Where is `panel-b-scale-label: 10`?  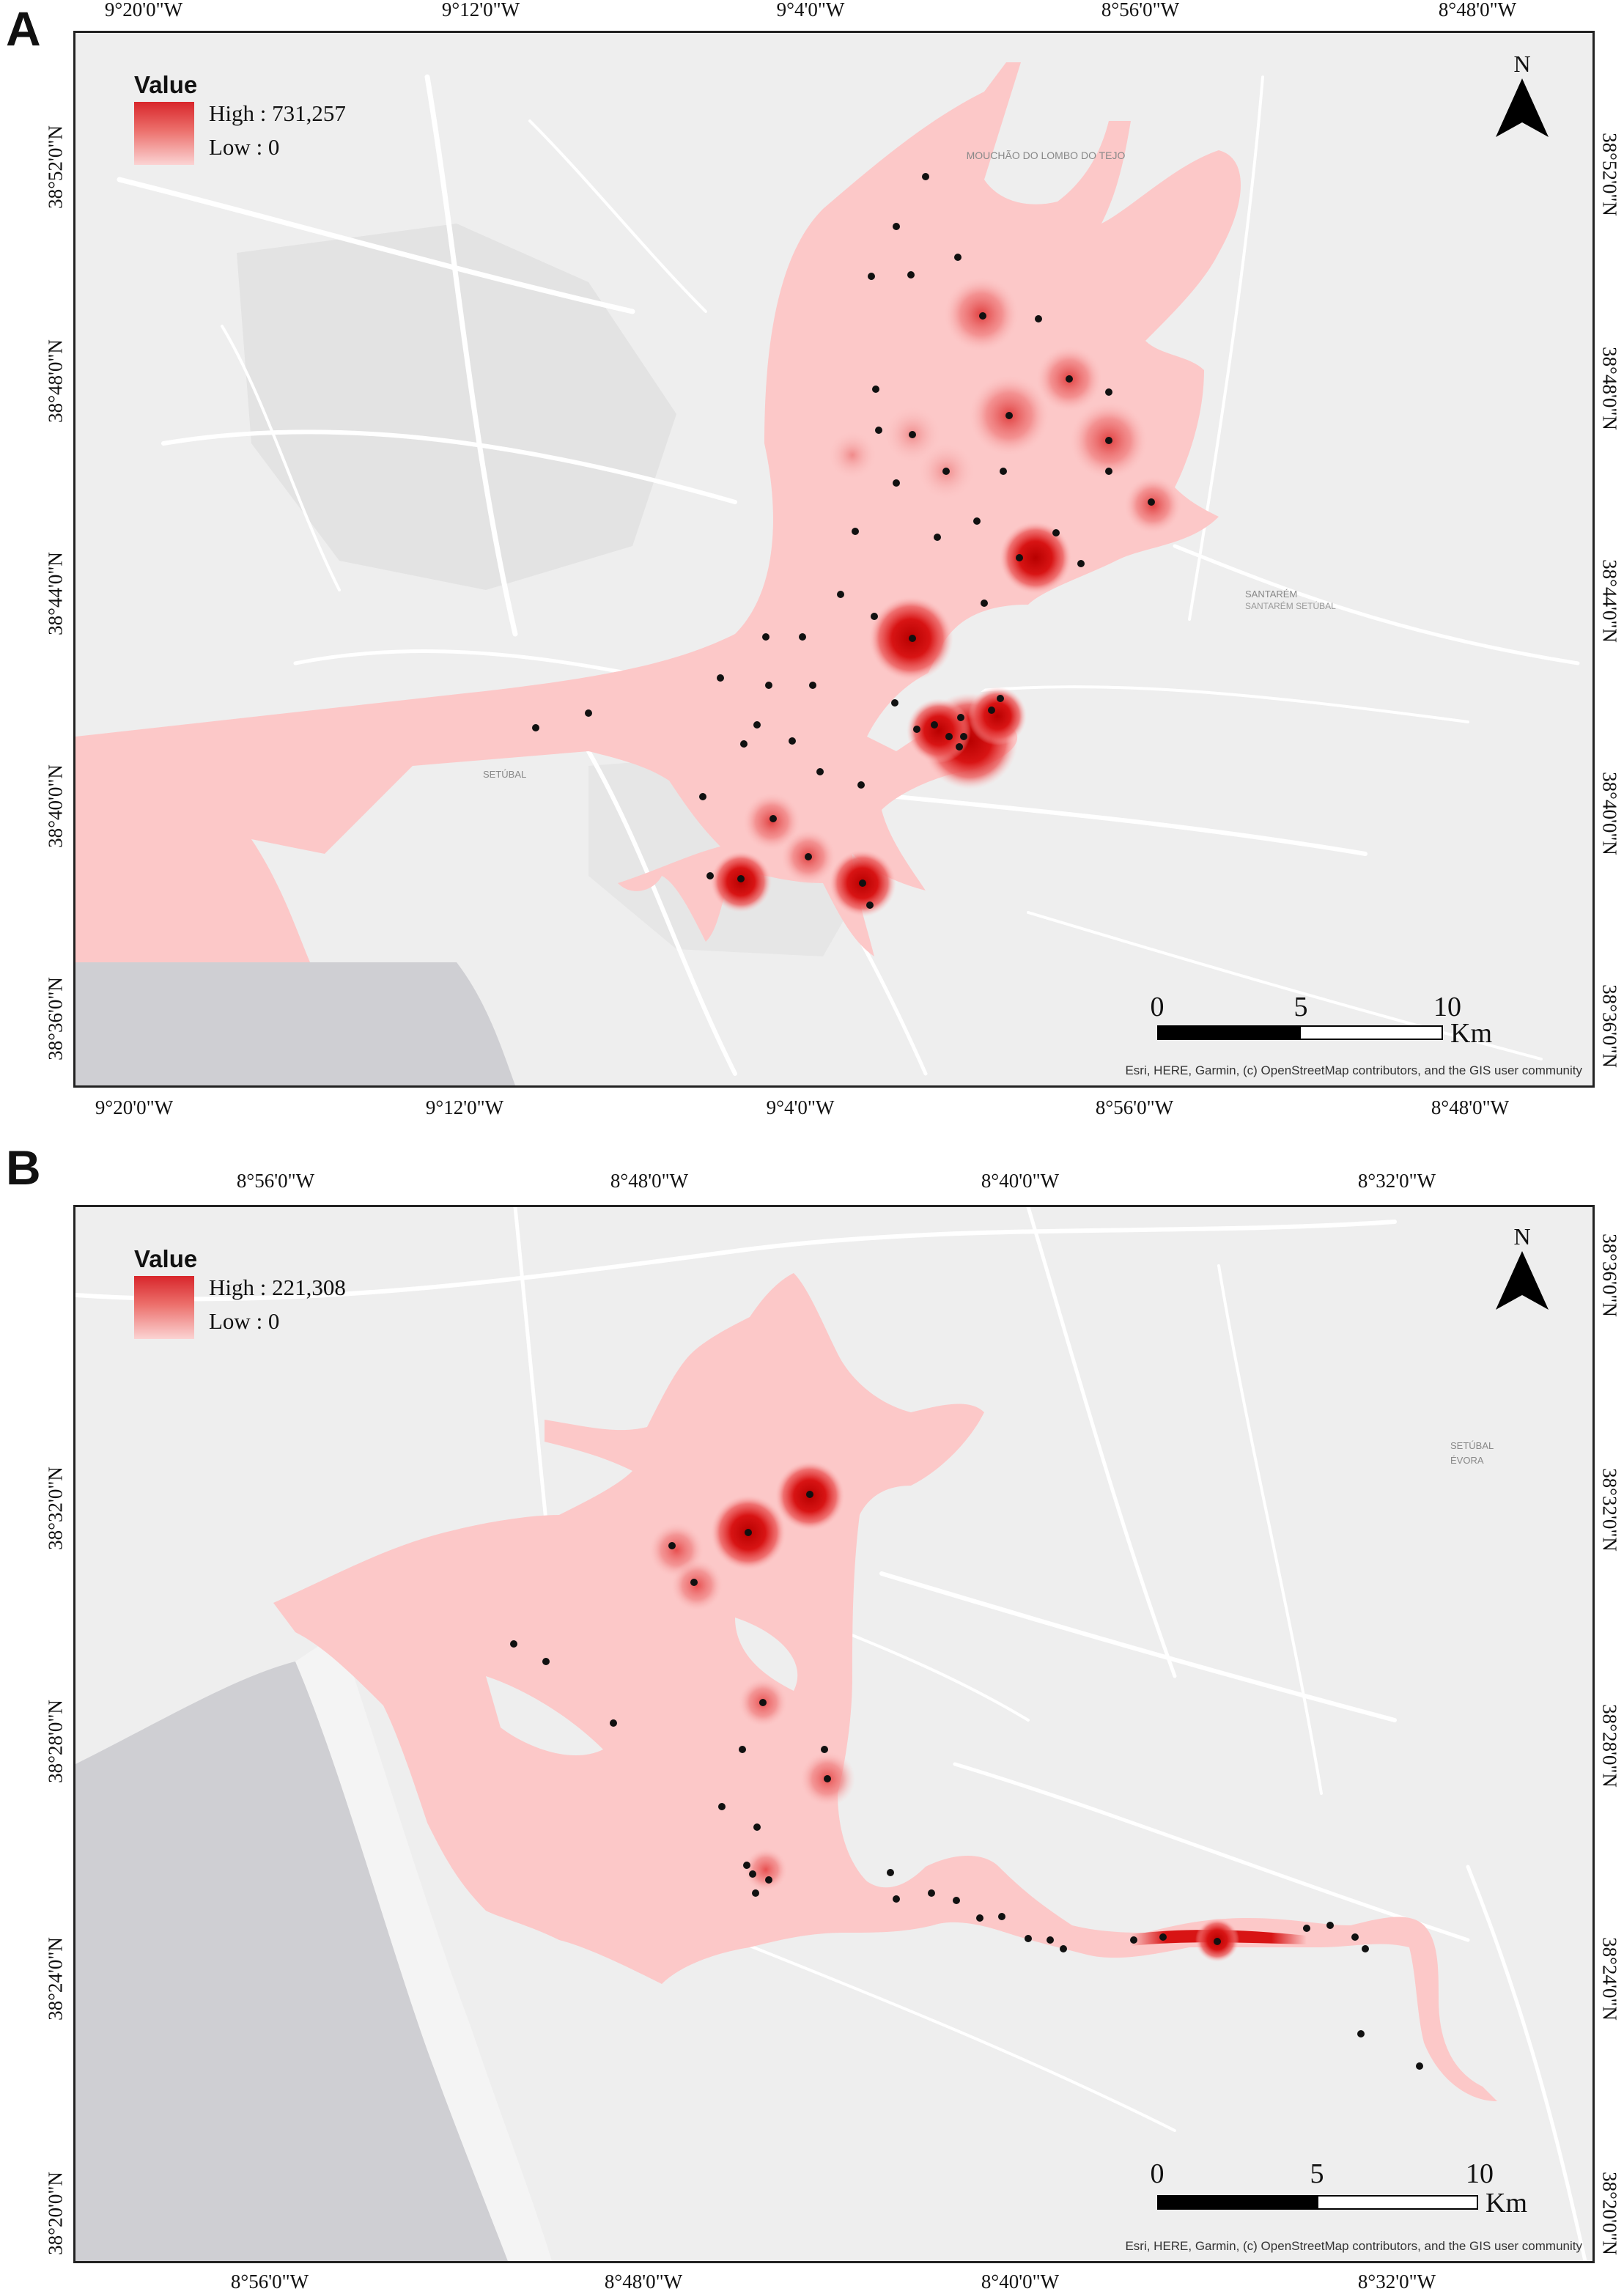 panel-b-scale-label: 10 is located at coordinates (1480, 2173).